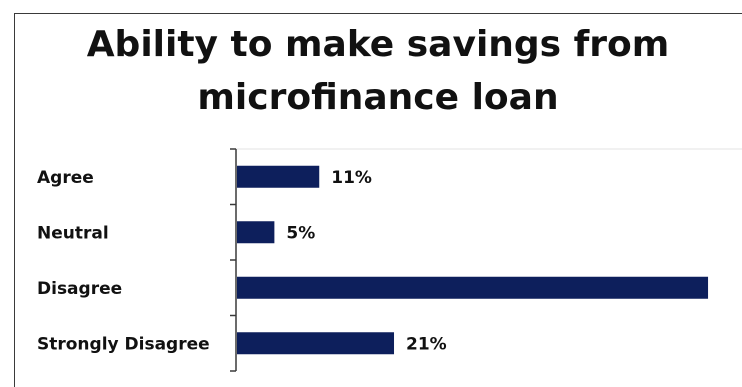 This screenshot has width=742, height=387. What do you see at coordinates (123, 261) in the screenshot?
I see `category-labels: Agree Neutral Disagree Strongly Disagree` at bounding box center [123, 261].